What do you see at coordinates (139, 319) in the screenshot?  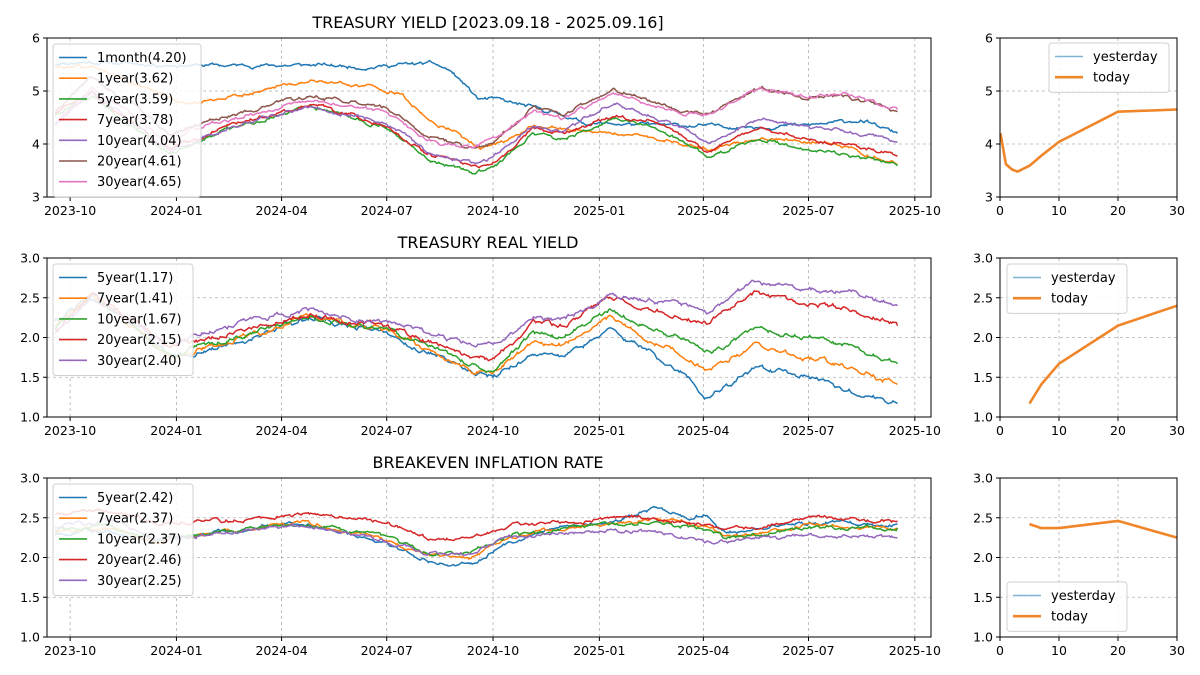 I see `legend-entry: 10year(1.67)` at bounding box center [139, 319].